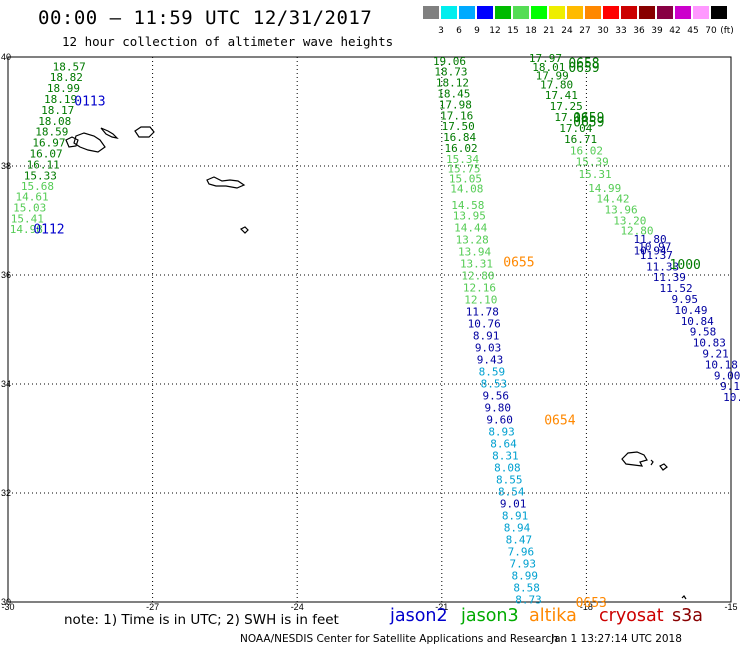 The image size is (740, 650). Describe the element at coordinates (37, 186) in the screenshot. I see `wave-height-value: 15.68` at that location.